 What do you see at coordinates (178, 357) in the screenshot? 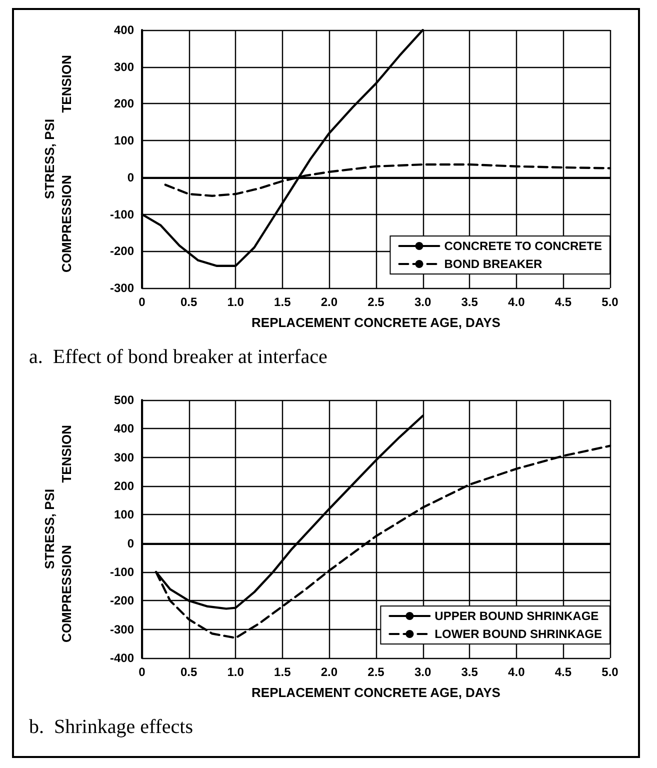
I see `text: a. Effect of bond breaker at interface` at bounding box center [178, 357].